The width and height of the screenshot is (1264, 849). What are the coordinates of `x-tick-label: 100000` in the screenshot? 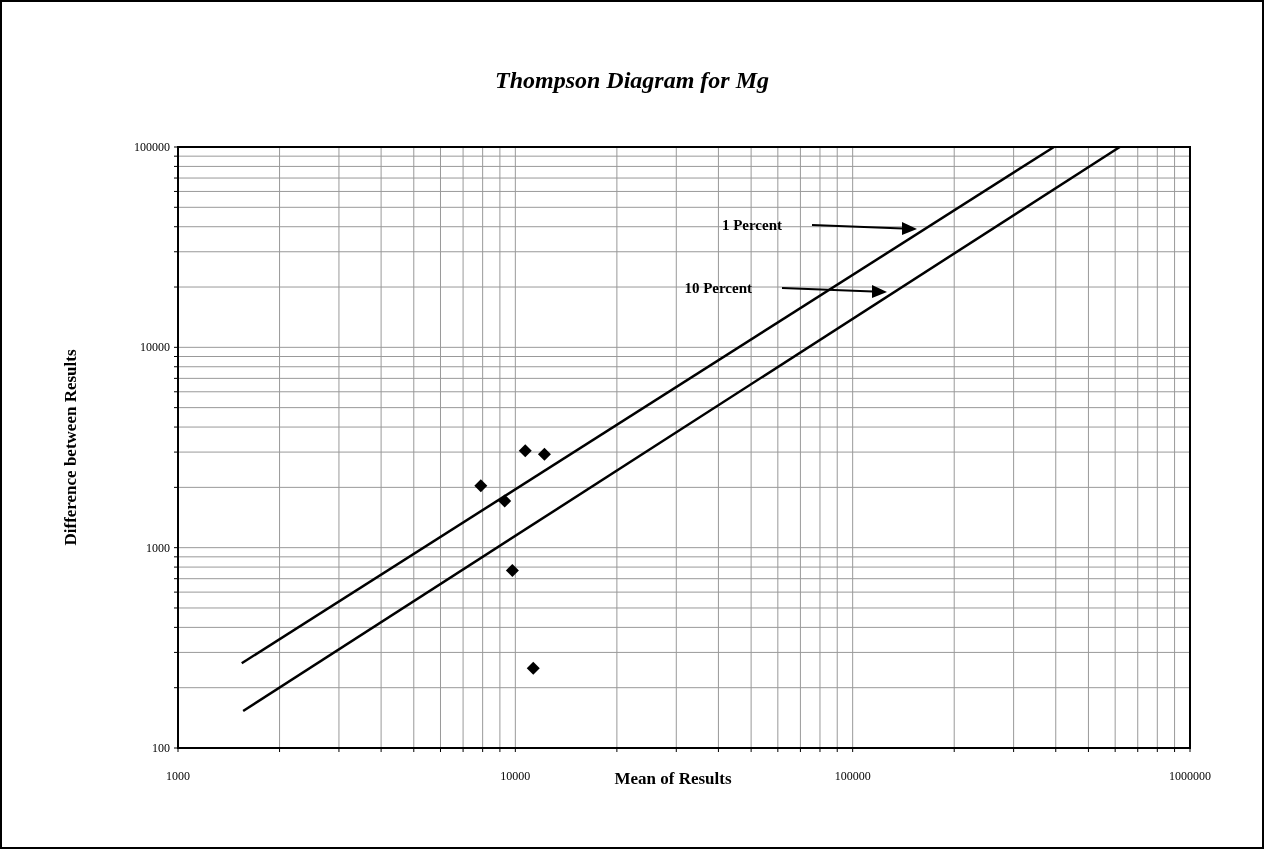 It's located at (852, 776).